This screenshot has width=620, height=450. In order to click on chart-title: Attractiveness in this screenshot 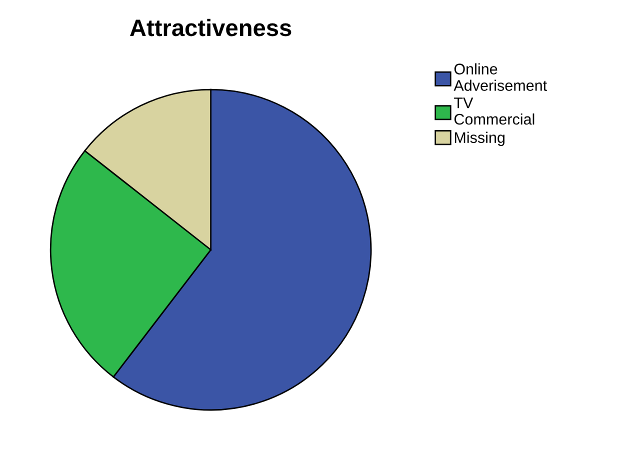, I will do `click(211, 27)`.